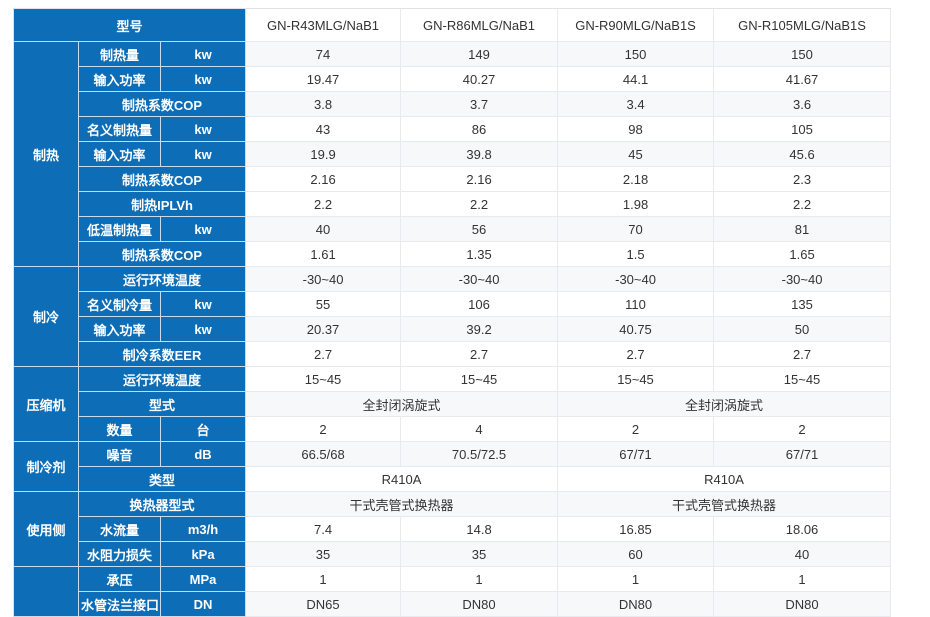  What do you see at coordinates (46, 467) in the screenshot?
I see `group-label-refrigerant: 制冷剂` at bounding box center [46, 467].